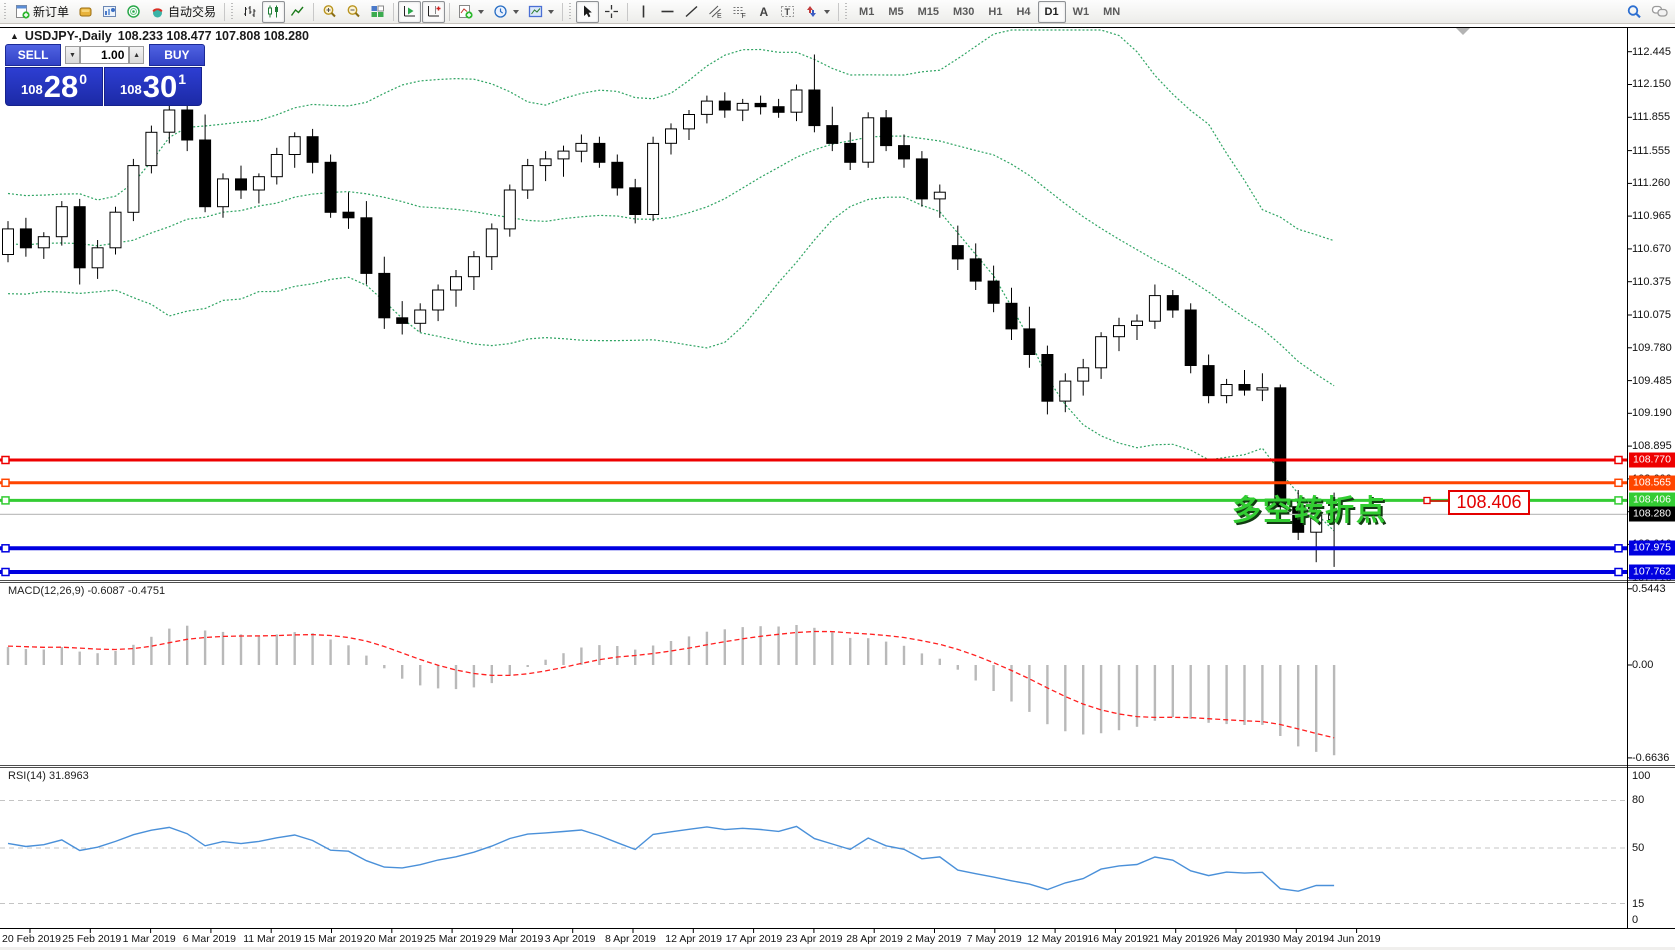 The image size is (1675, 950). What do you see at coordinates (1652, 572) in the screenshot?
I see `hline-price-flag: 107.762` at bounding box center [1652, 572].